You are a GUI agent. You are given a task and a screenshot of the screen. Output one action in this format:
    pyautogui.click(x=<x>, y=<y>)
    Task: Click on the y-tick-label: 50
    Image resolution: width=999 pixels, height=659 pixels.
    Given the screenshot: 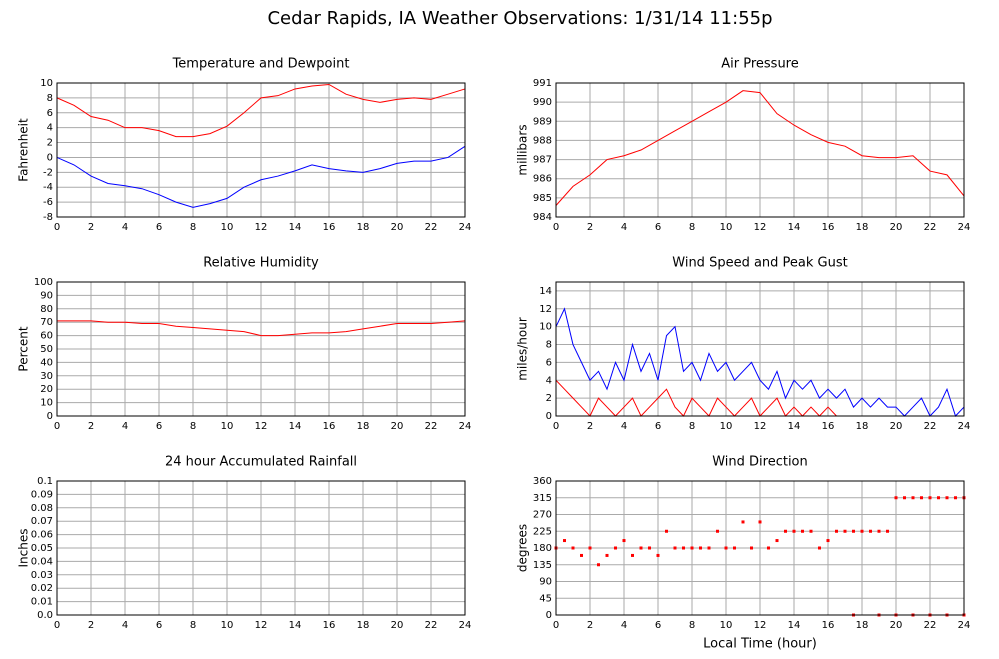 What is the action you would take?
    pyautogui.click(x=46, y=349)
    